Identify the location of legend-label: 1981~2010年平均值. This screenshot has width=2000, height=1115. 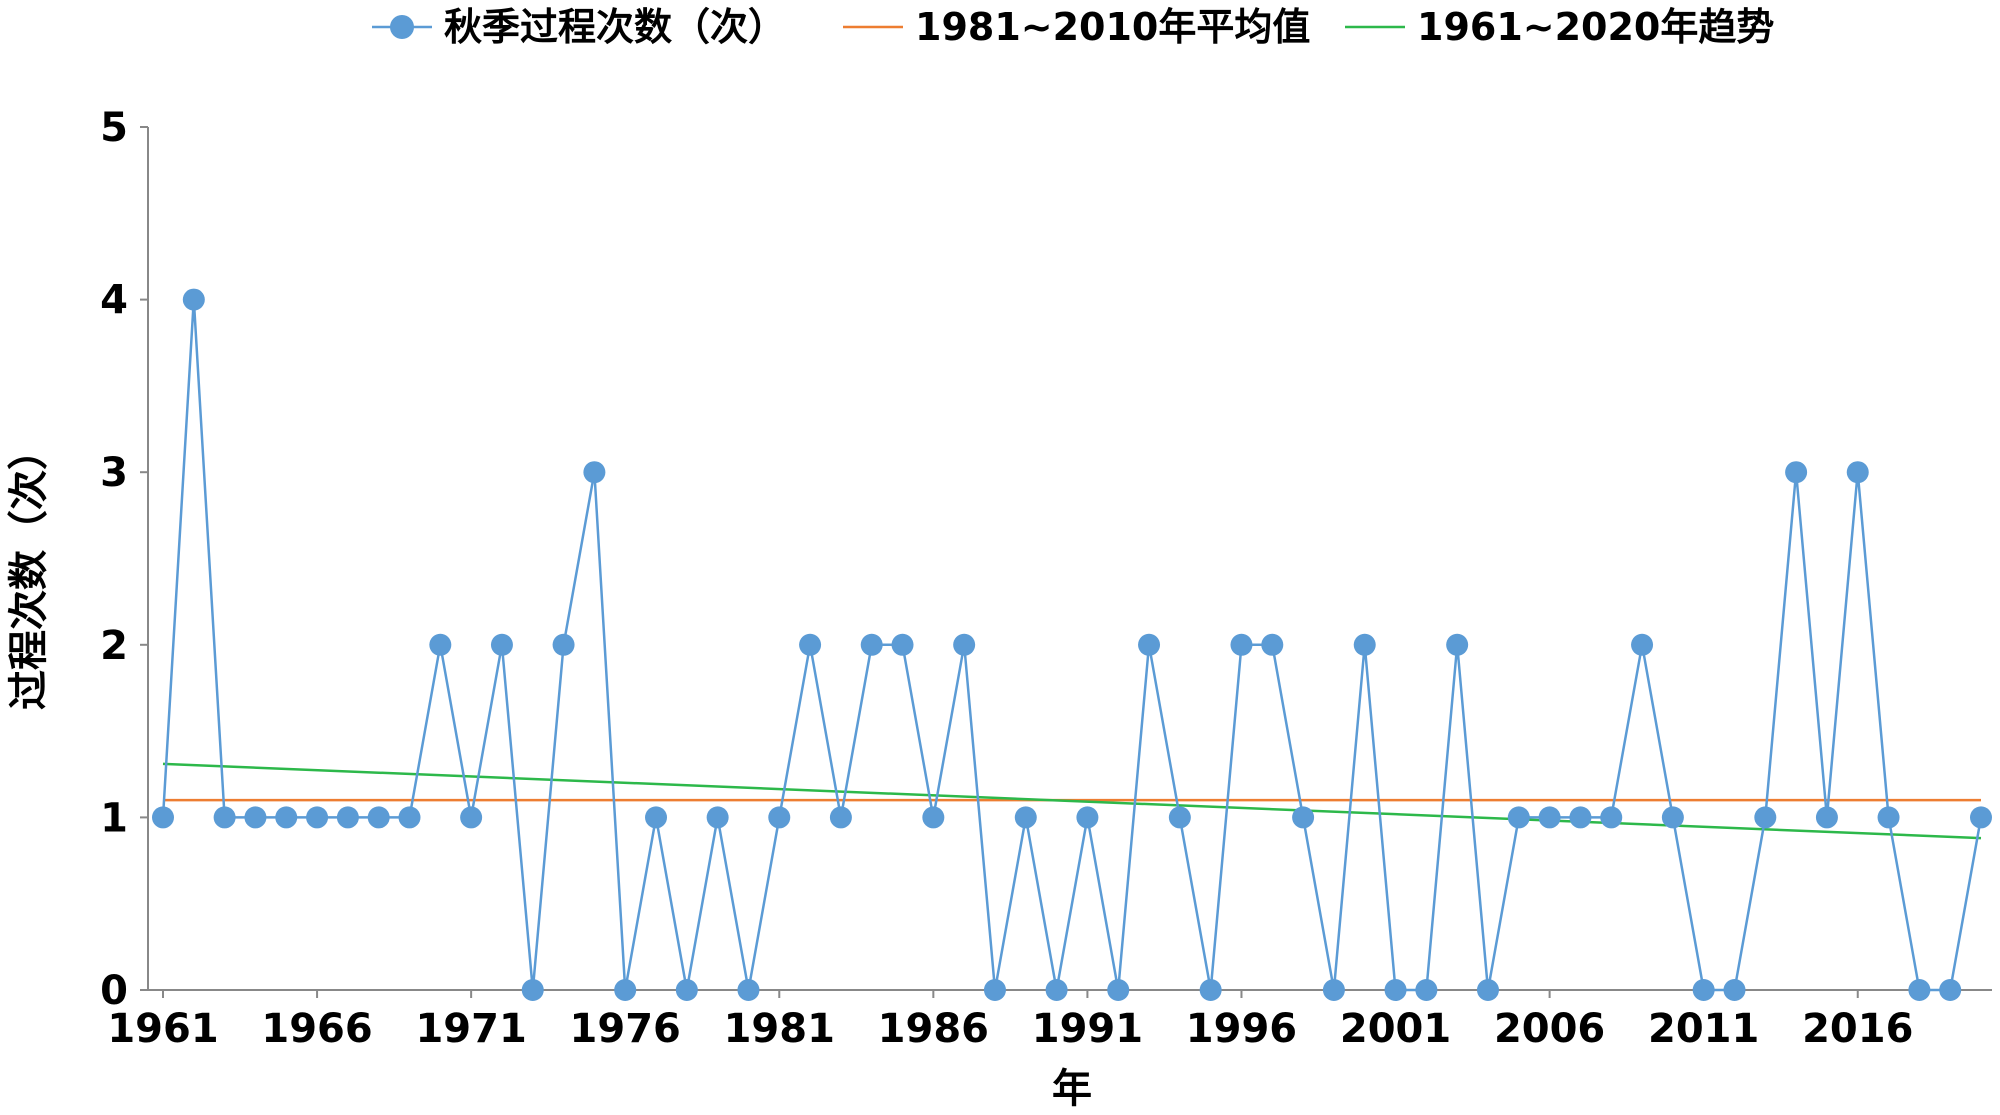
(1112, 27).